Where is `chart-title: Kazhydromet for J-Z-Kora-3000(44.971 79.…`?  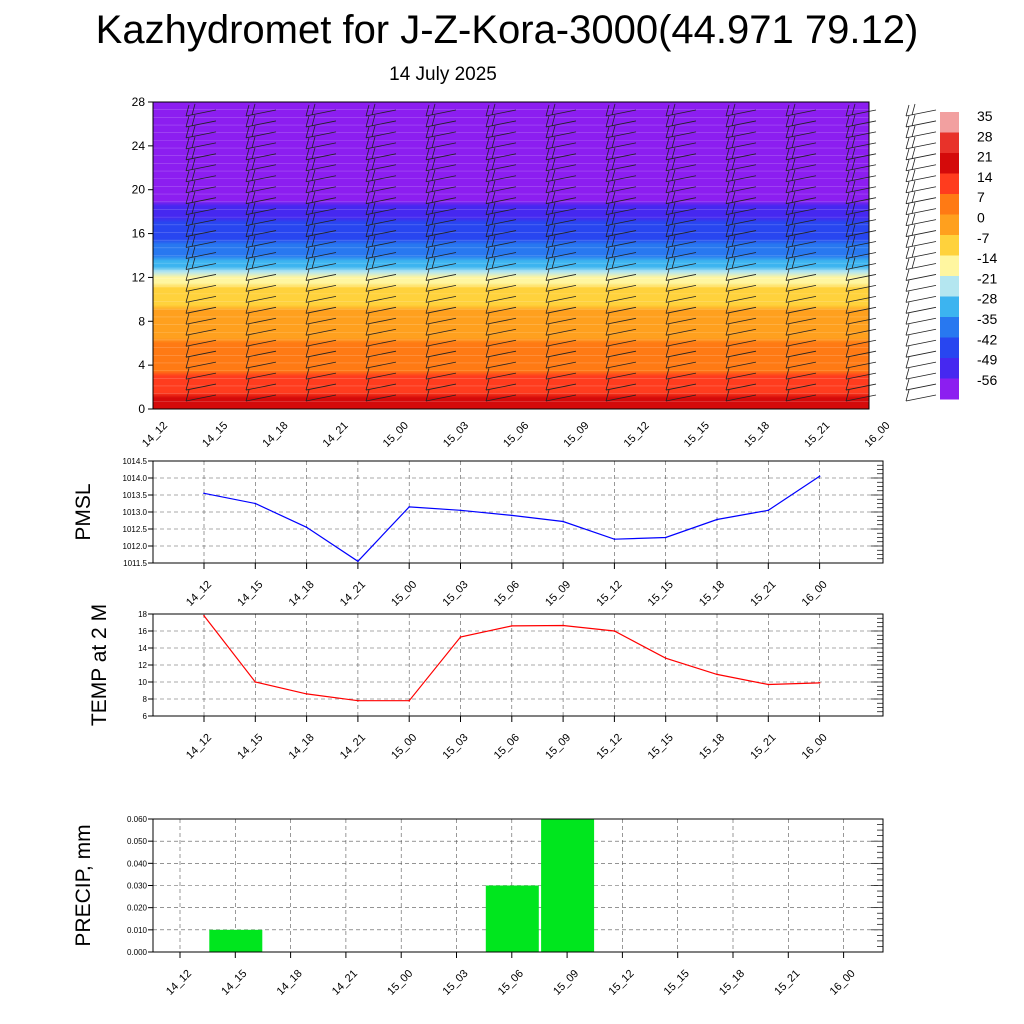
chart-title: Kazhydromet for J-Z-Kora-3000(44.971 79.… is located at coordinates (507, 30).